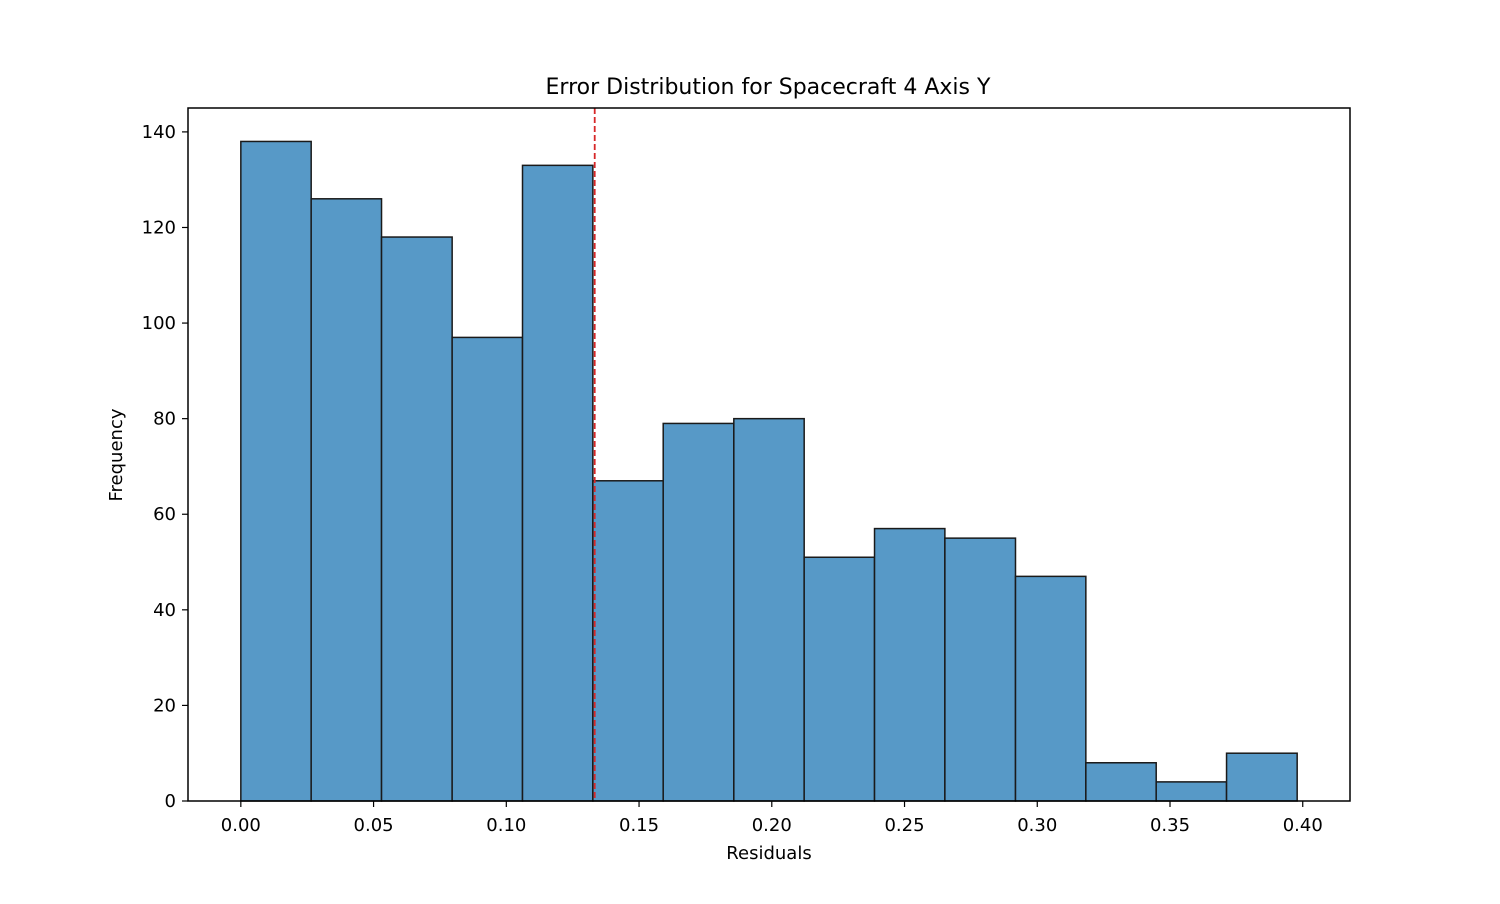  Describe the element at coordinates (374, 825) in the screenshot. I see `x-tick-label: 0.05` at that location.